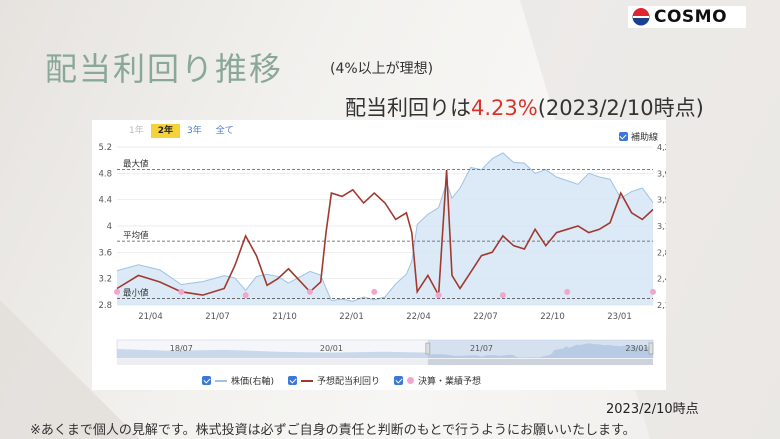 This screenshot has height=439, width=780. I want to click on aux-lines-toggle: 補助線, so click(638, 136).